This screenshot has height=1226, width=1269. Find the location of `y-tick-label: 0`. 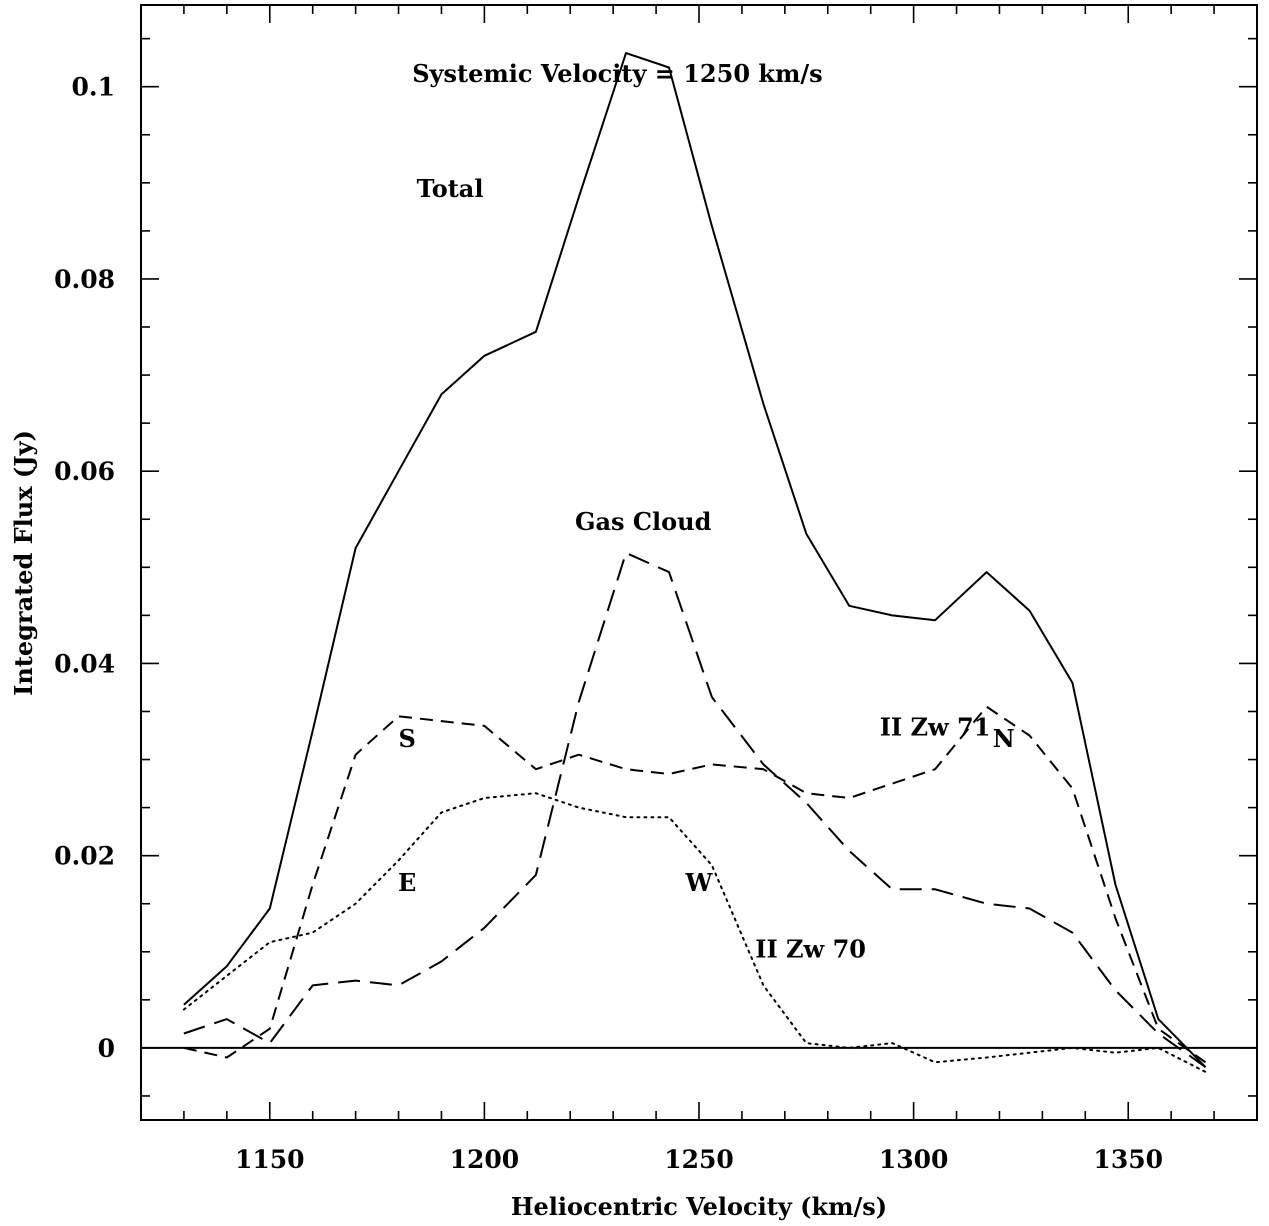

y-tick-label: 0 is located at coordinates (106, 1048).